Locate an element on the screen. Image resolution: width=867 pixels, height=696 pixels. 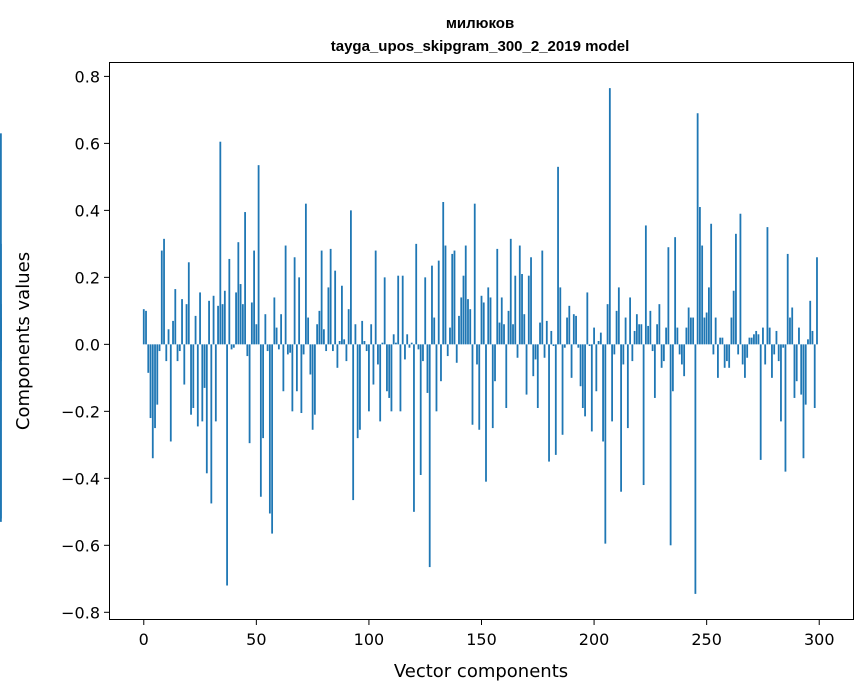
y-tick-label: 0.4 is located at coordinates (87, 210).